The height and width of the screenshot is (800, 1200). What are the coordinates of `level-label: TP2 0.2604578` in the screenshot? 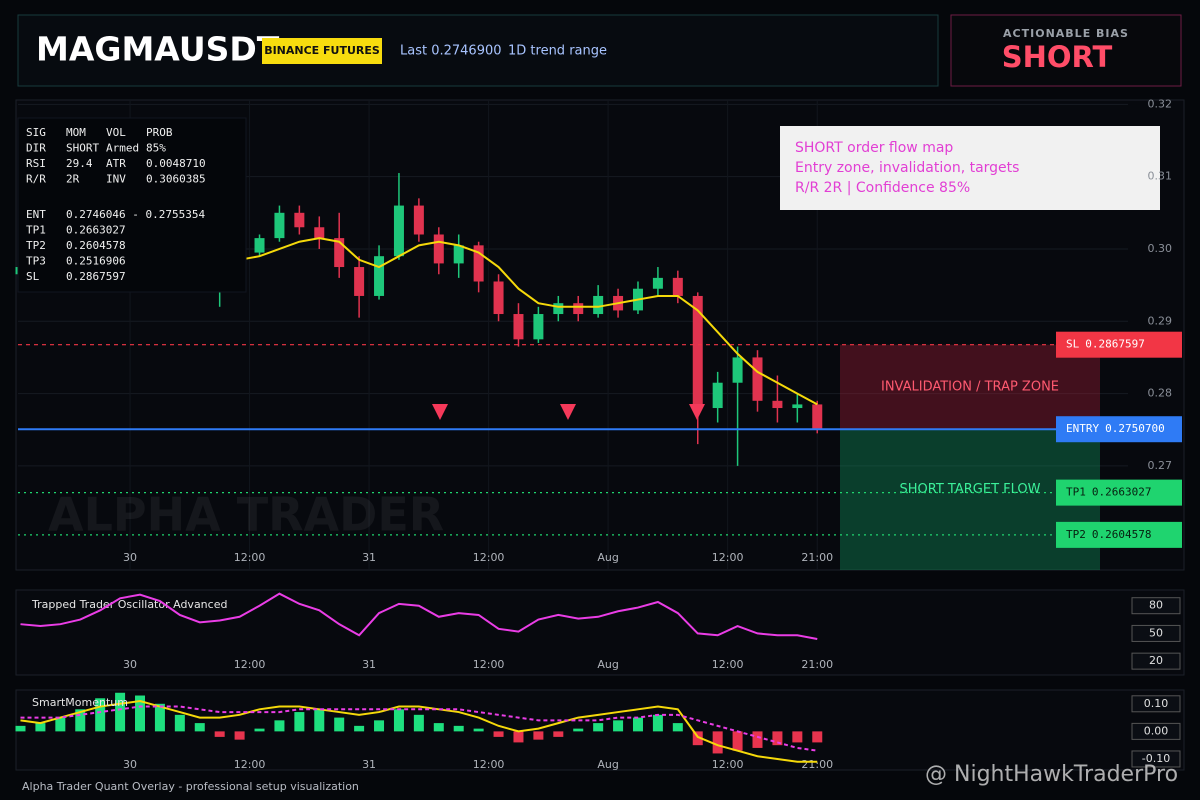 It's located at (1108, 534).